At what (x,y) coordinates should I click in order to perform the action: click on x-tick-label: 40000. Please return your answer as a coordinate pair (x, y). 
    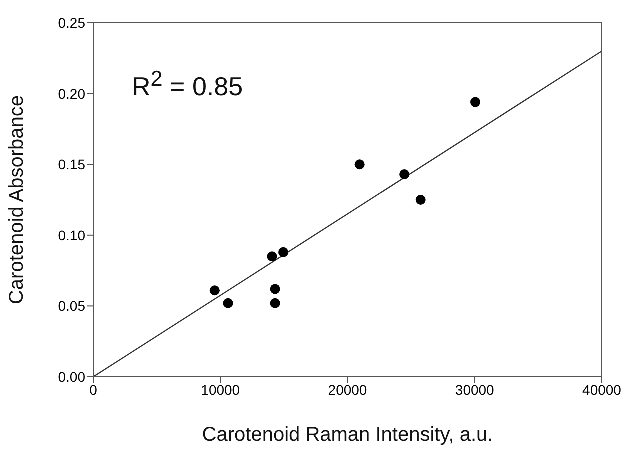
    Looking at the image, I should click on (602, 390).